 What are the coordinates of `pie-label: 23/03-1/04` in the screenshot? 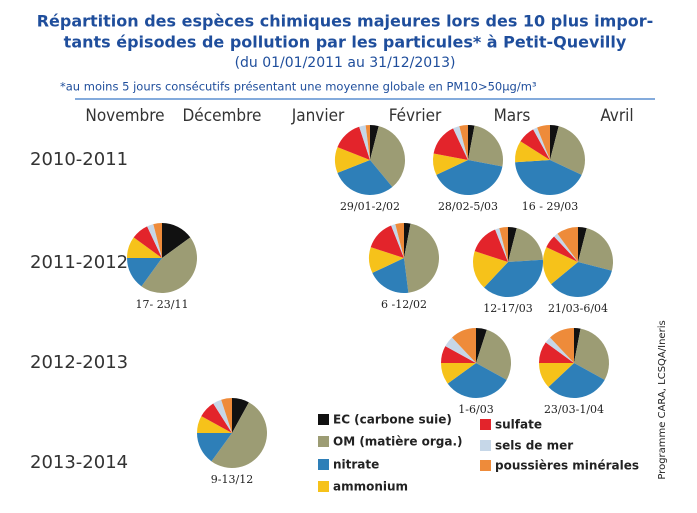 It's located at (574, 409).